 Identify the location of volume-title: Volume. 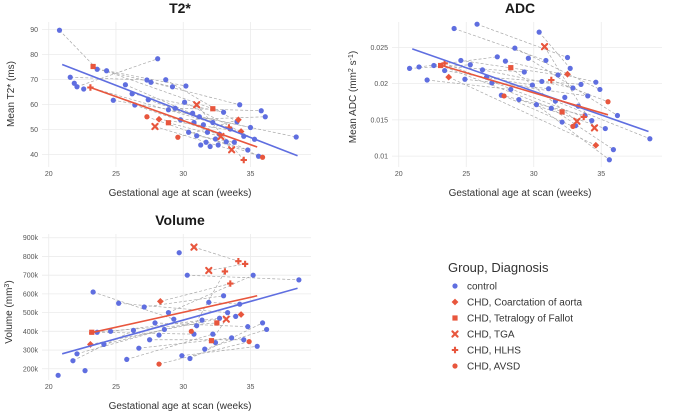
(180, 220).